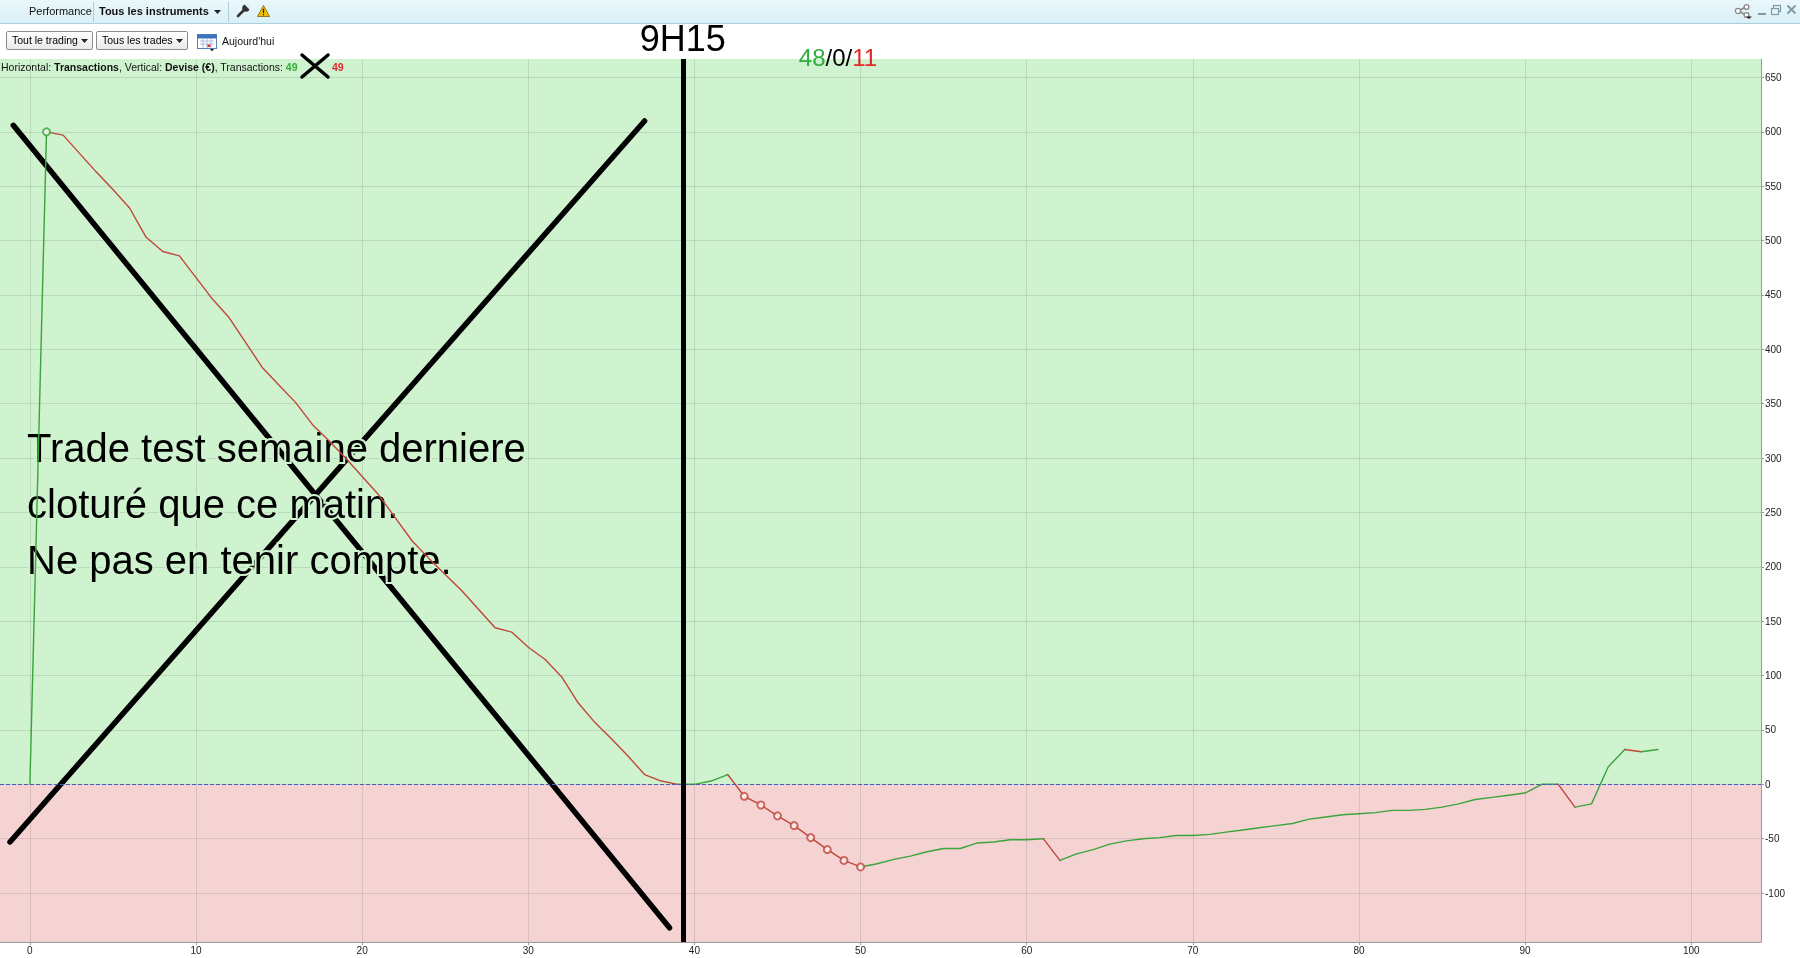 The height and width of the screenshot is (958, 1800). Describe the element at coordinates (1600, 778) in the screenshot. I see `line-series` at that location.